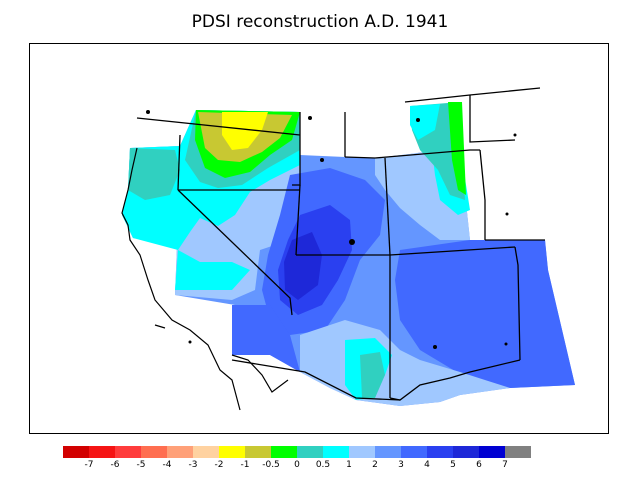  I want to click on colorbar-tick-label: 6, so click(479, 465).